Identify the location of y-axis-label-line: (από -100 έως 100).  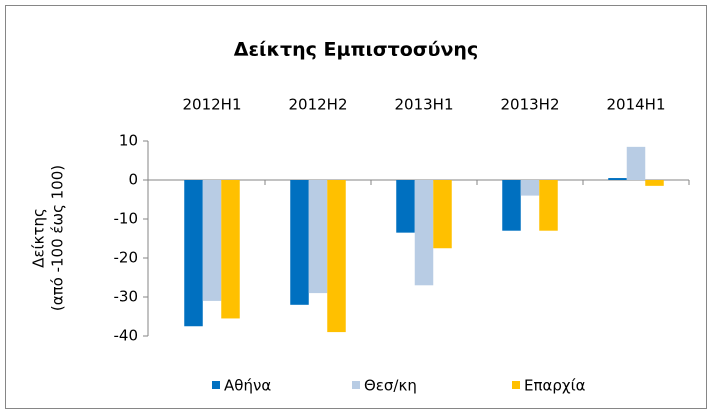
(58, 238).